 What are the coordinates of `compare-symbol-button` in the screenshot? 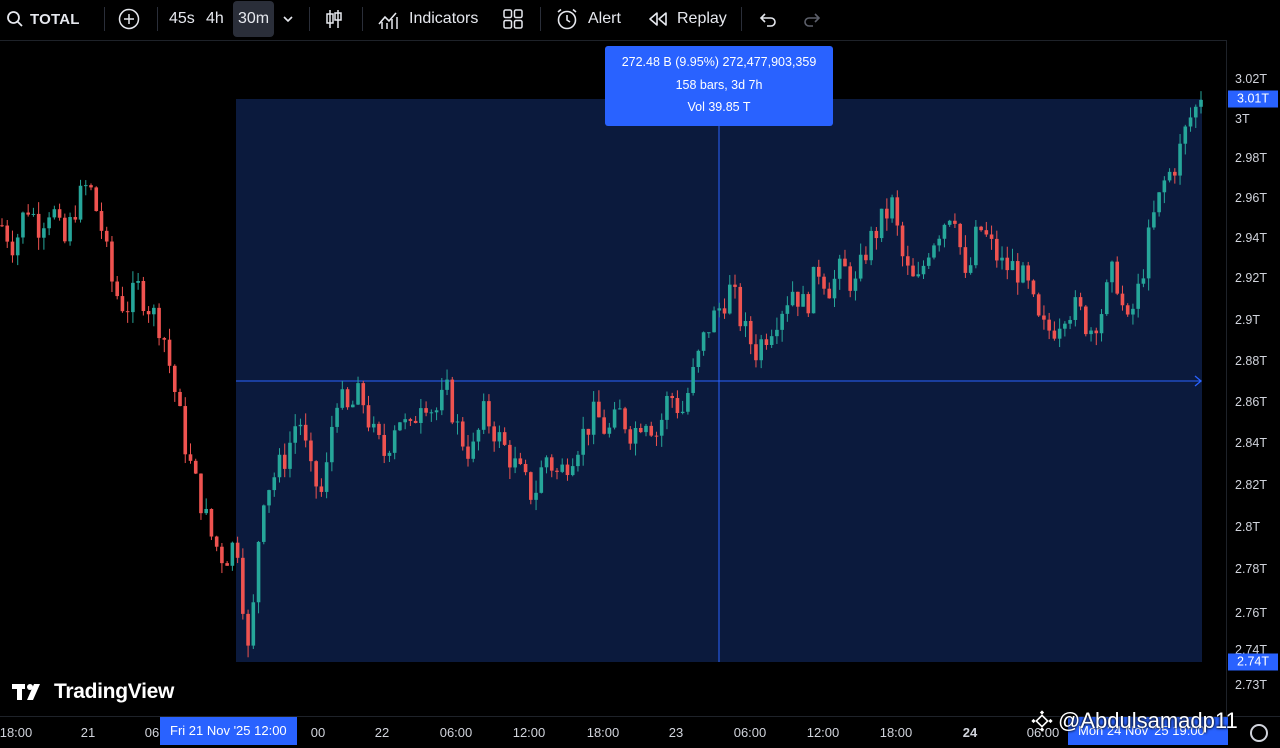 It's located at (129, 19).